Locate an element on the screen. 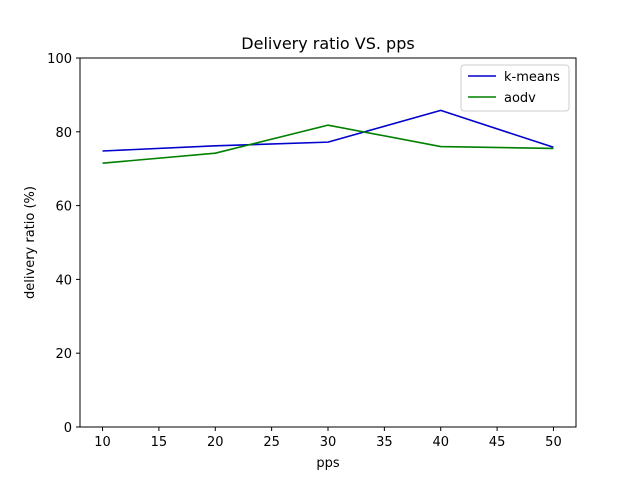 This screenshot has height=480, width=640. x-tick-label: 10 is located at coordinates (102, 442).